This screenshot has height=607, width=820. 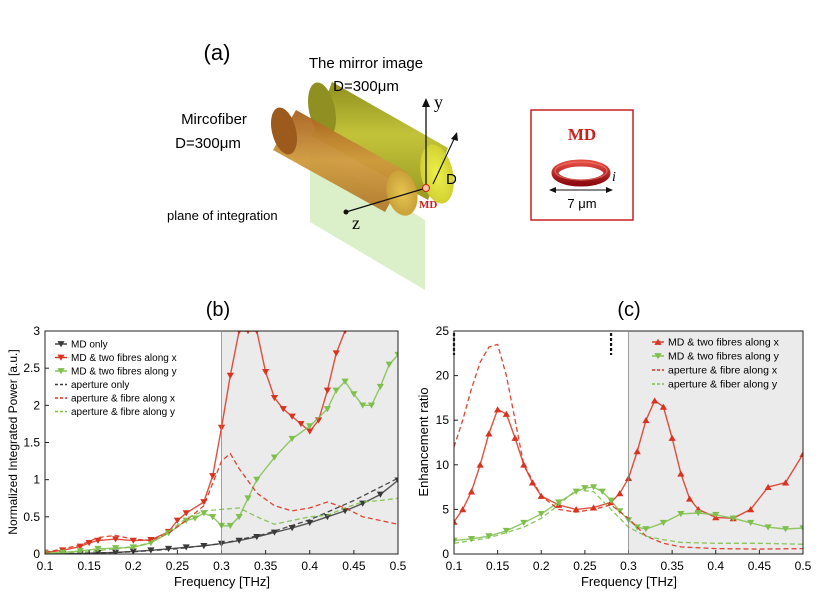 I want to click on chart-b-ytick-label: 3, so click(x=36, y=331).